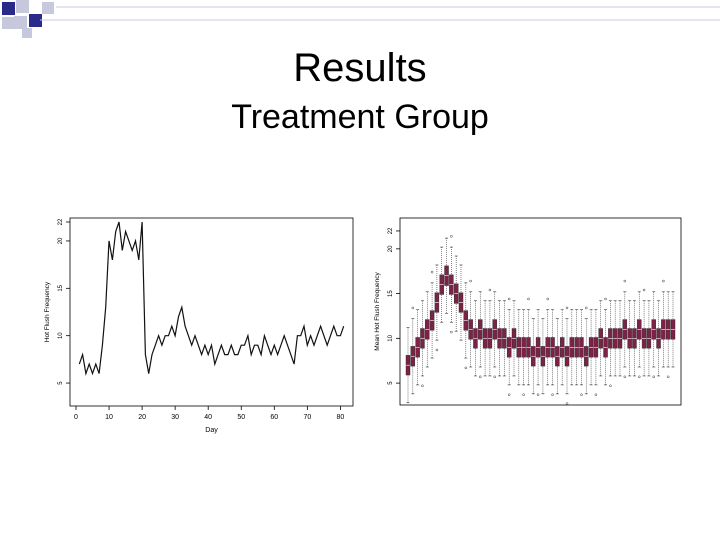 The width and height of the screenshot is (720, 540). What do you see at coordinates (47, 311) in the screenshot?
I see `y-axis-label: Hot Flush Frequency` at bounding box center [47, 311].